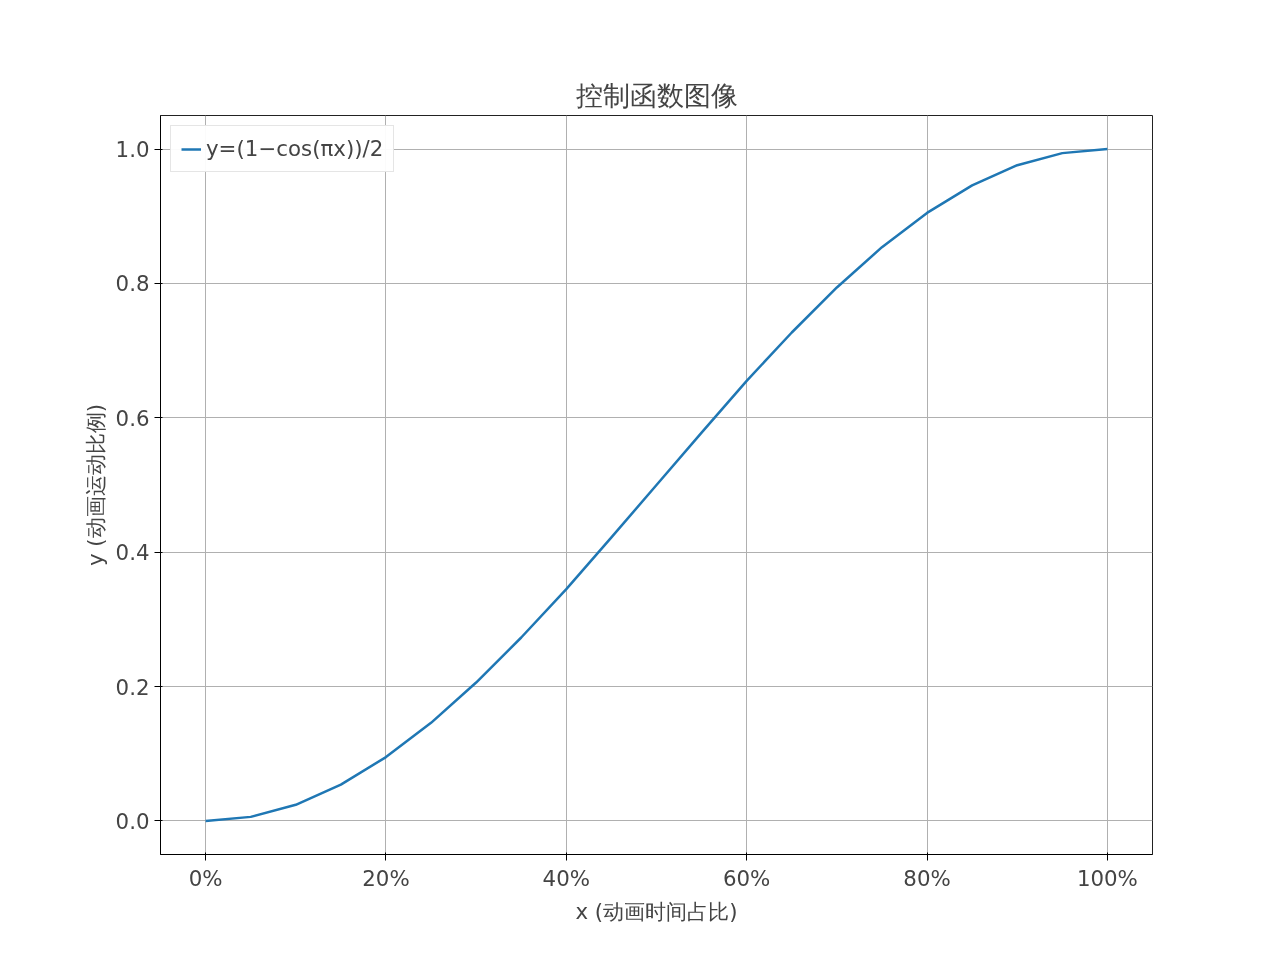 The width and height of the screenshot is (1280, 960). Describe the element at coordinates (95, 485) in the screenshot. I see `y-axis-title: y (动画运动比例)` at that location.